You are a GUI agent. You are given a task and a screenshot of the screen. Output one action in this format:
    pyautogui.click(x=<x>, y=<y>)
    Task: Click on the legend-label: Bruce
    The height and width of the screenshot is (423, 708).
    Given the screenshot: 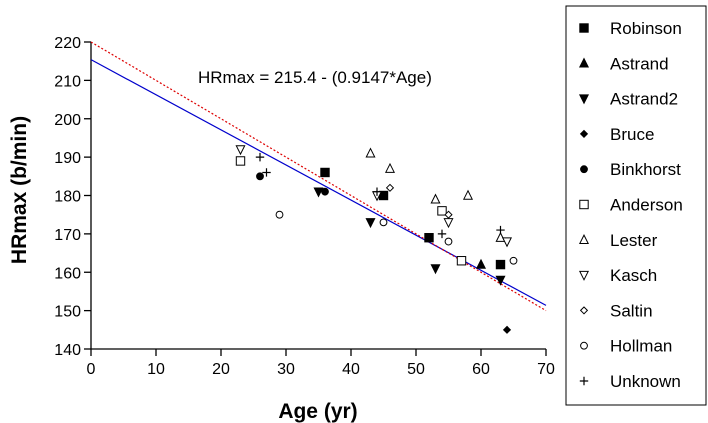 What is the action you would take?
    pyautogui.click(x=632, y=134)
    